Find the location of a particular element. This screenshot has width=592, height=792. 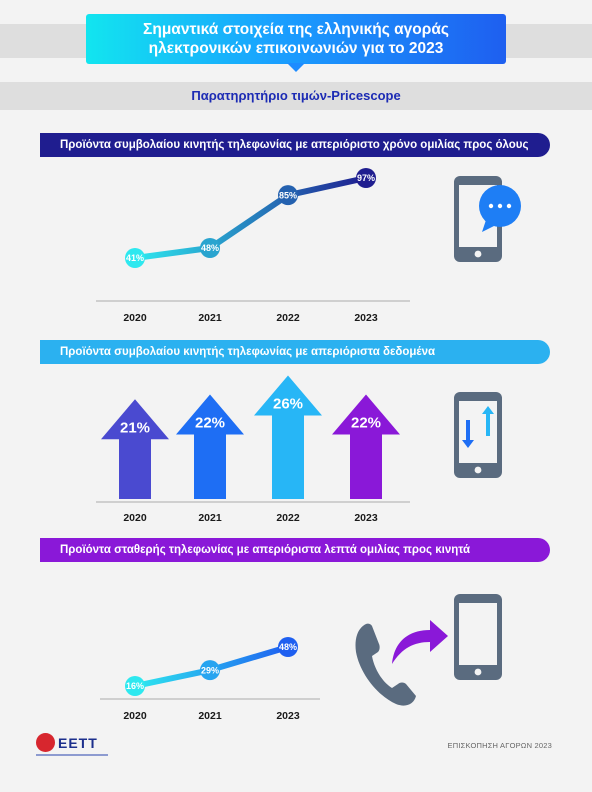

bar-2020 is located at coordinates (135, 449).